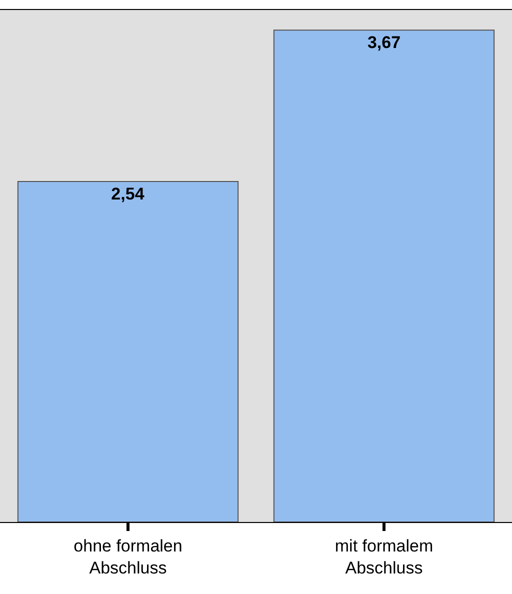 The width and height of the screenshot is (512, 594). What do you see at coordinates (384, 557) in the screenshot?
I see `x-tick-label: mit formalem Abschluss` at bounding box center [384, 557].